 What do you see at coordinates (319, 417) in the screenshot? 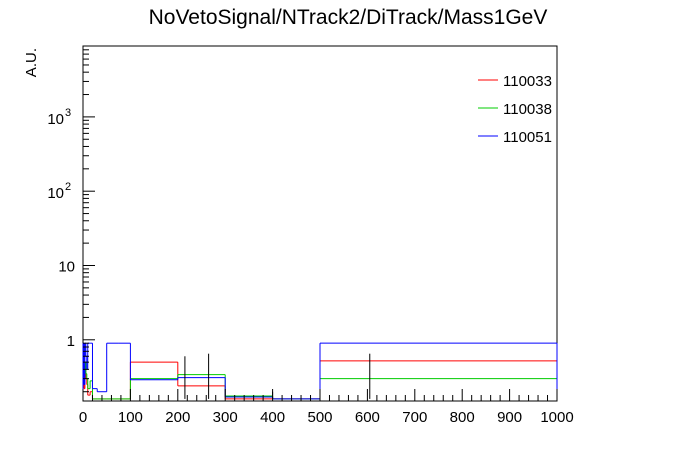
I see `x-tick-label: 500` at bounding box center [319, 417].